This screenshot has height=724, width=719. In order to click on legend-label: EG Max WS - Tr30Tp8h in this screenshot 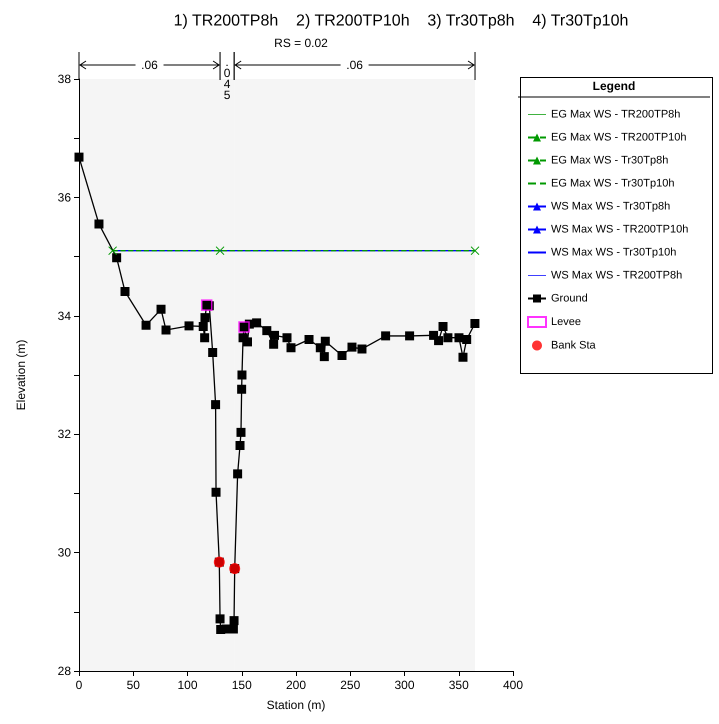, I will do `click(609, 160)`.